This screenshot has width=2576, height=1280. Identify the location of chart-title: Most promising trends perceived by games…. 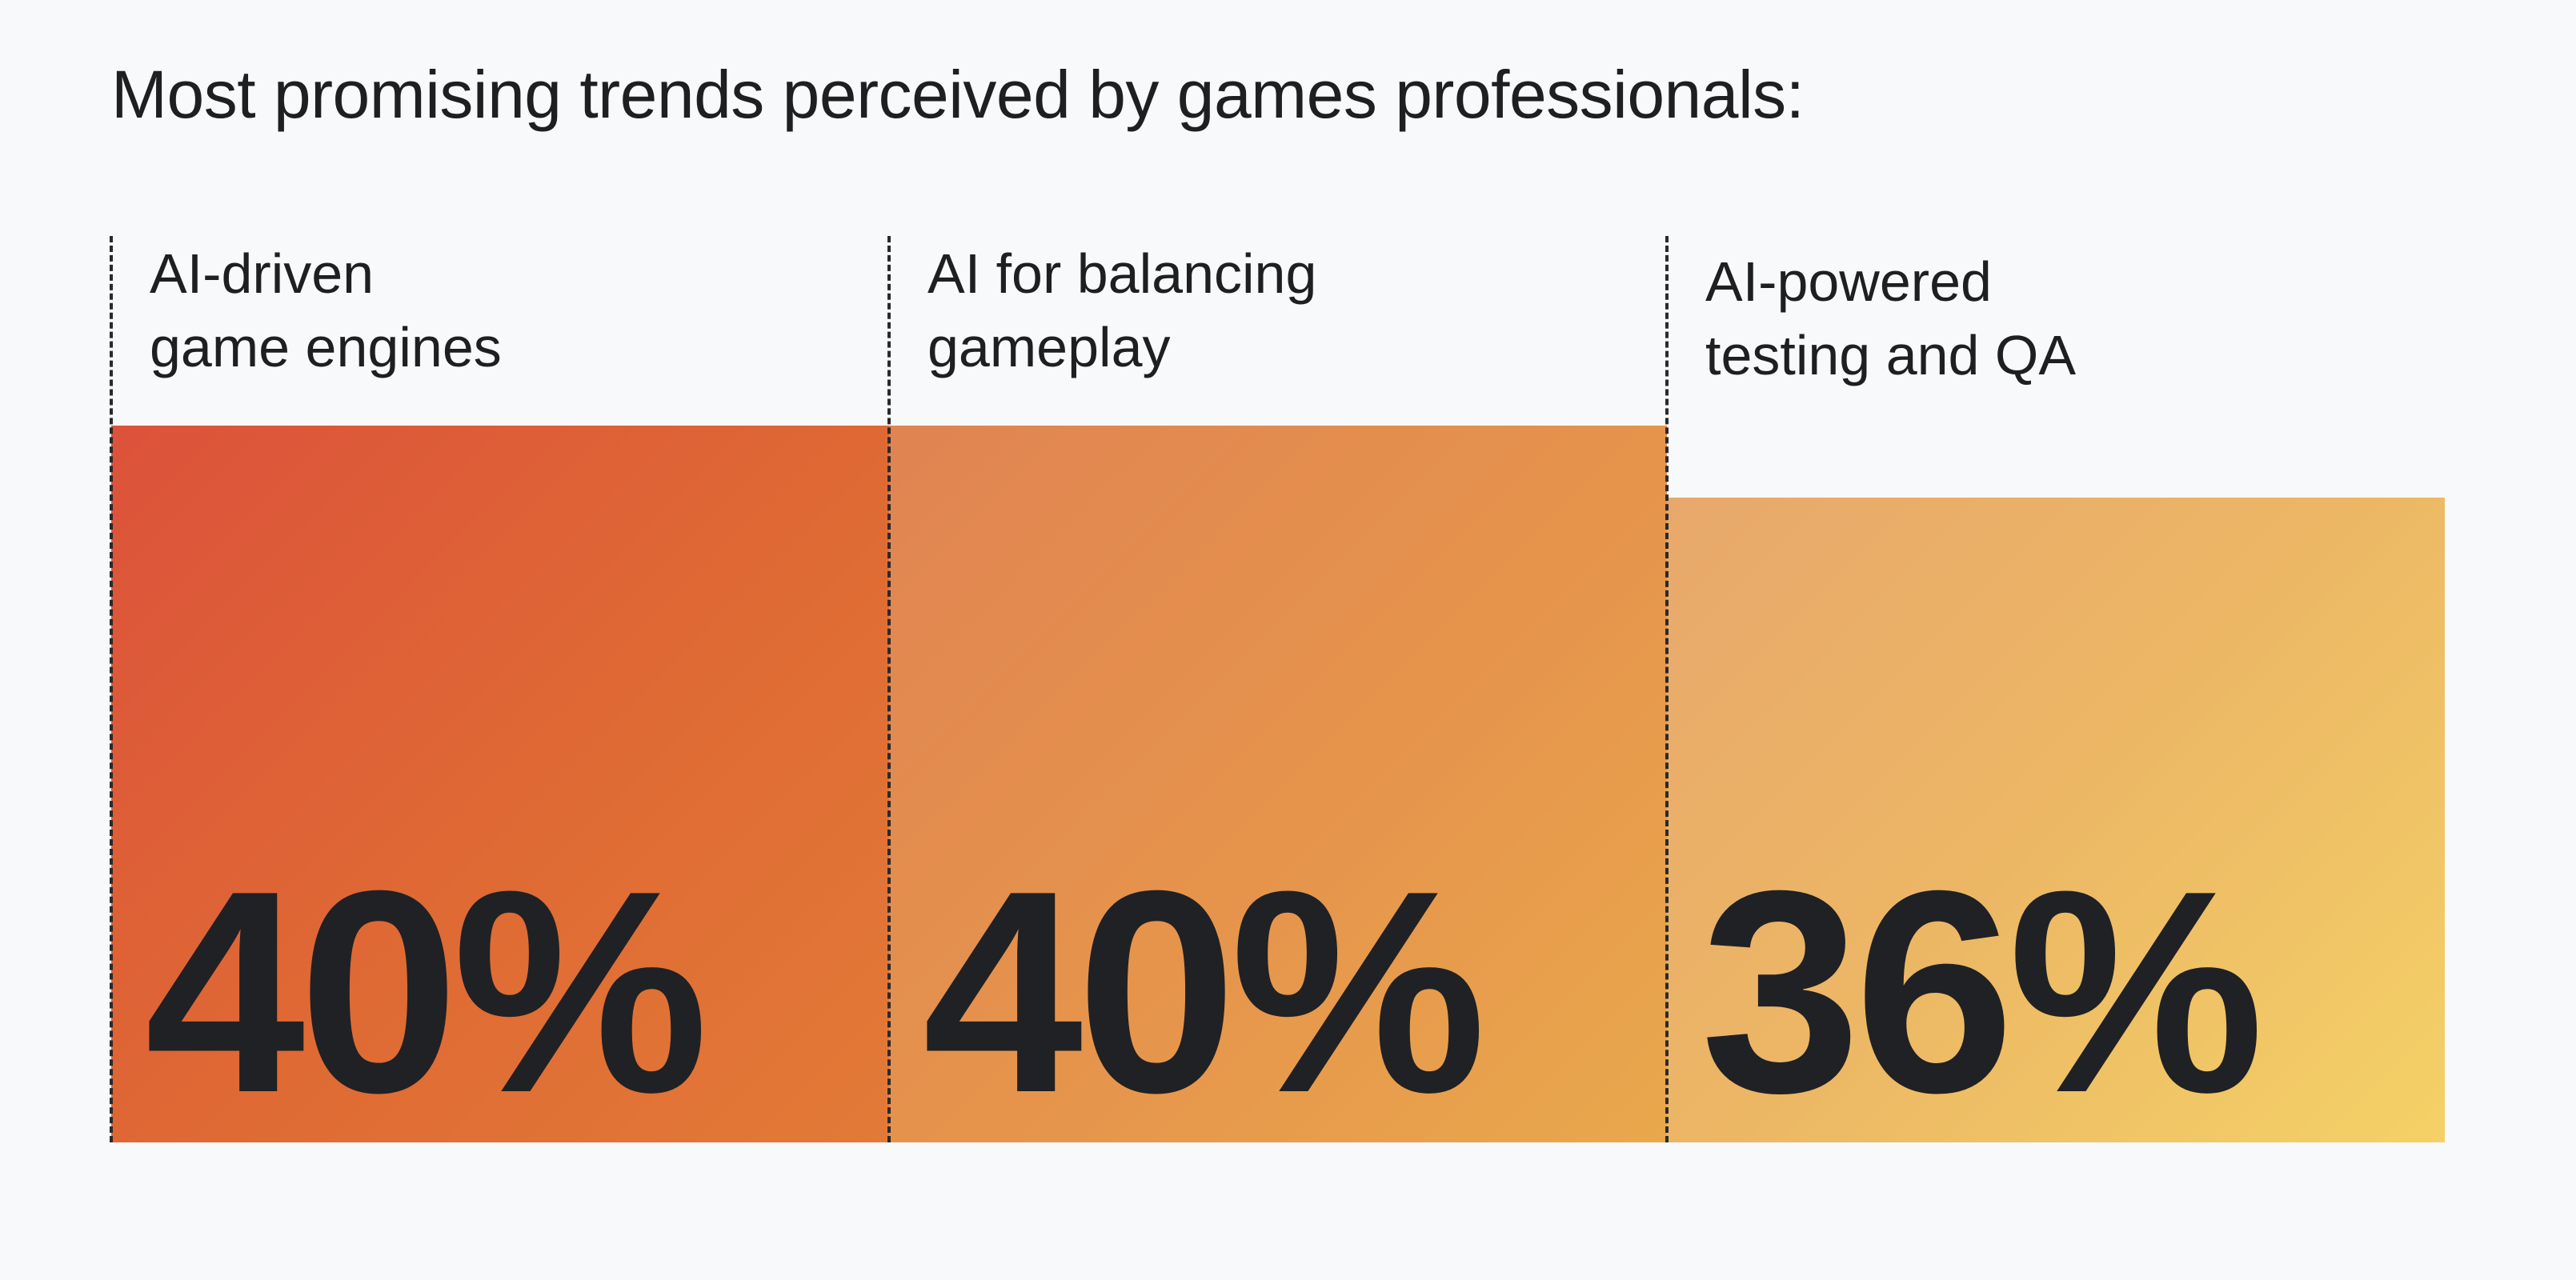
(958, 94).